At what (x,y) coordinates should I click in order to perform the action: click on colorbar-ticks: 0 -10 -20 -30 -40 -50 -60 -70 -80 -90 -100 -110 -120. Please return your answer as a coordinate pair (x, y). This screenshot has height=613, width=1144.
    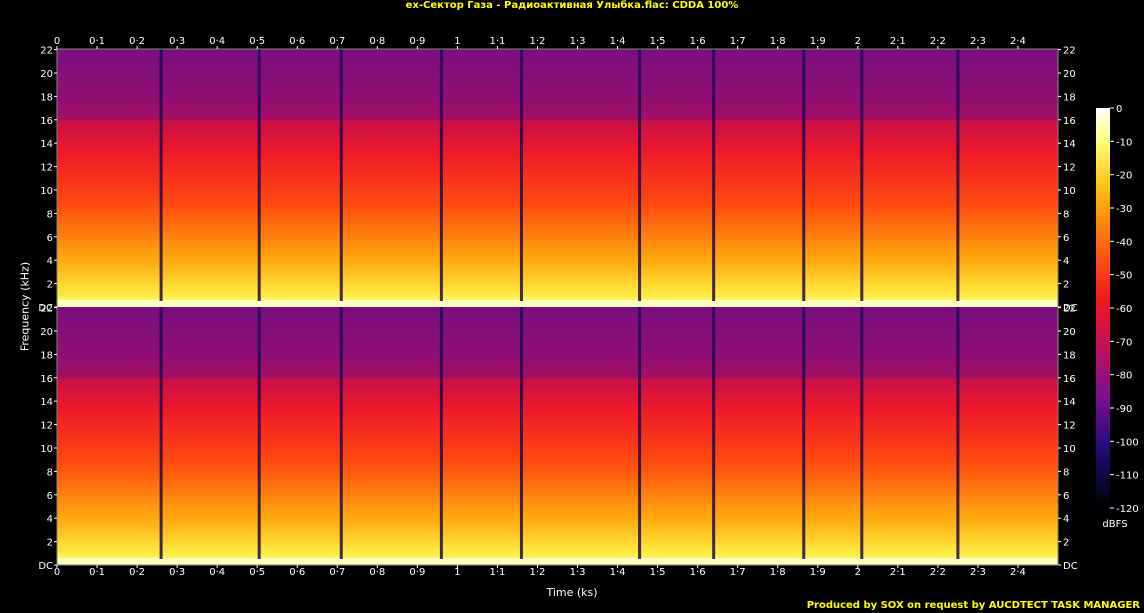
    Looking at the image, I should click on (1124, 309).